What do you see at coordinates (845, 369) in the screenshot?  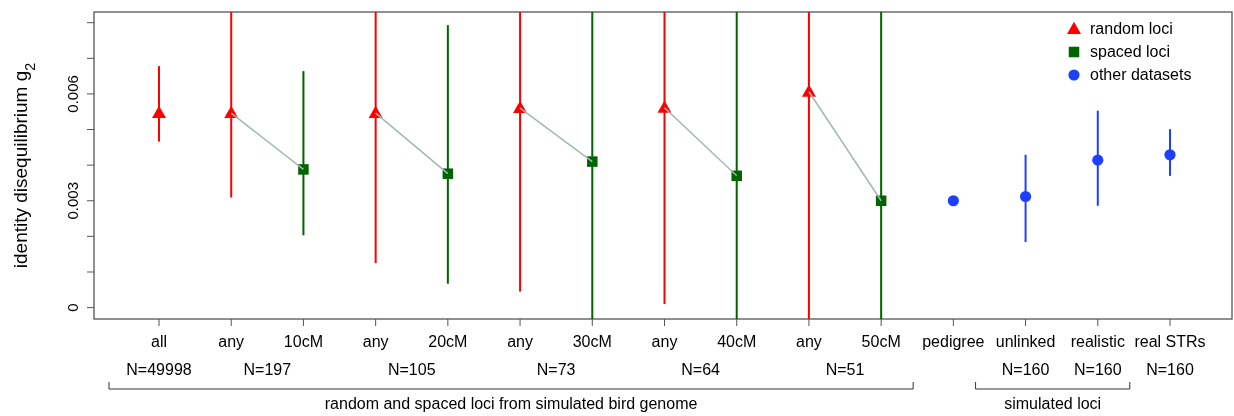 I see `text: N=51` at bounding box center [845, 369].